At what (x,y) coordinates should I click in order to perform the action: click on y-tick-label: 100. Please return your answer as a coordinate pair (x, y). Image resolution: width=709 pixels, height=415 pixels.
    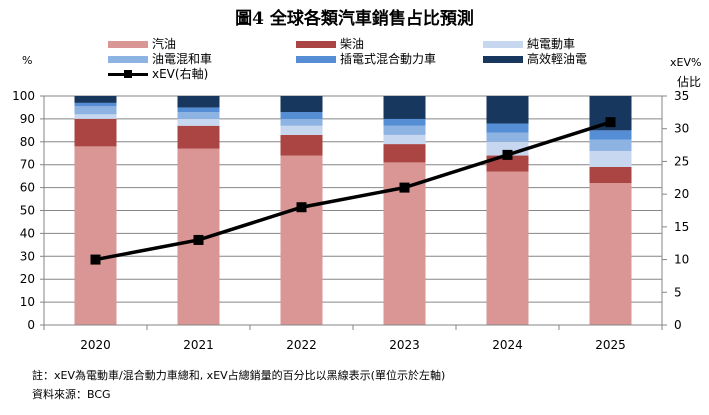
    Looking at the image, I should click on (23, 96).